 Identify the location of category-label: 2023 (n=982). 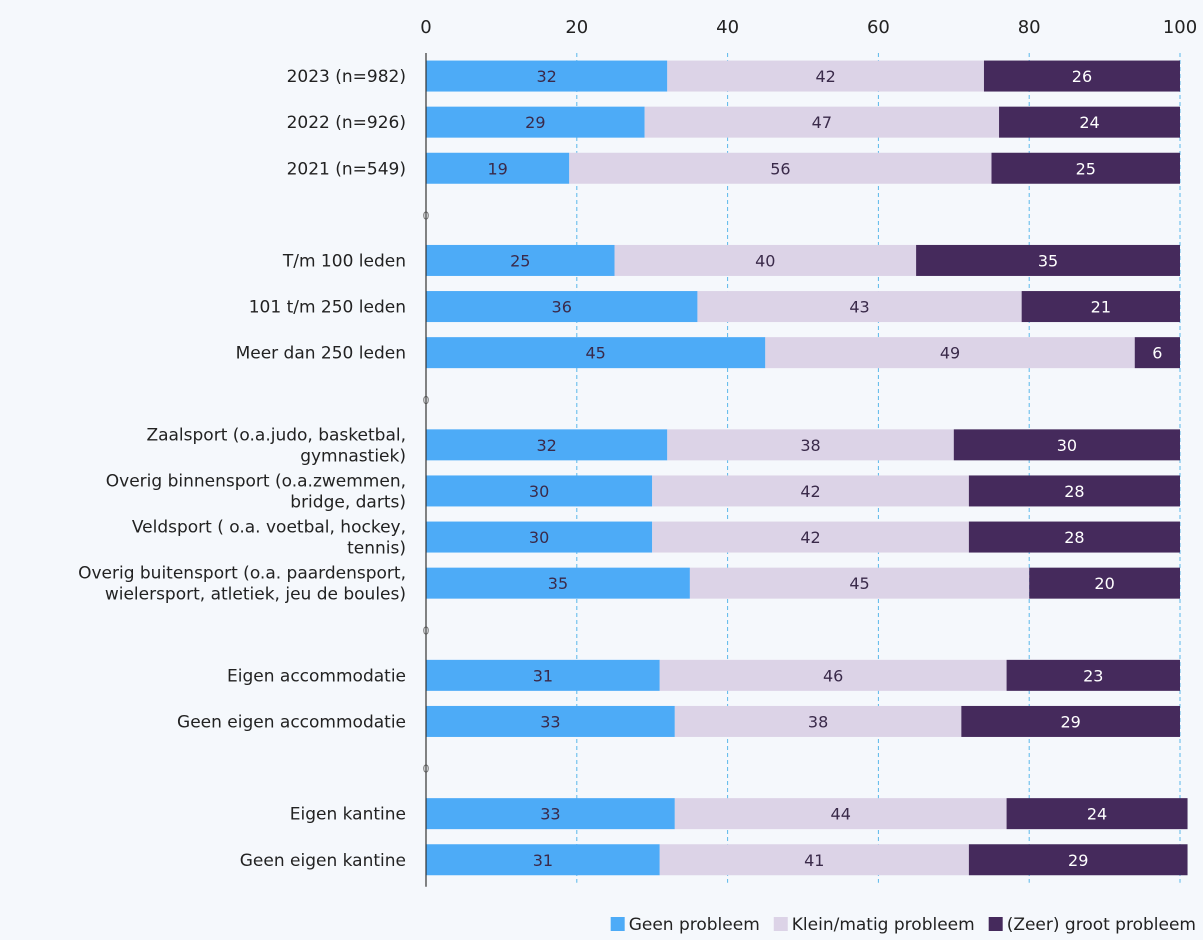
(346, 77).